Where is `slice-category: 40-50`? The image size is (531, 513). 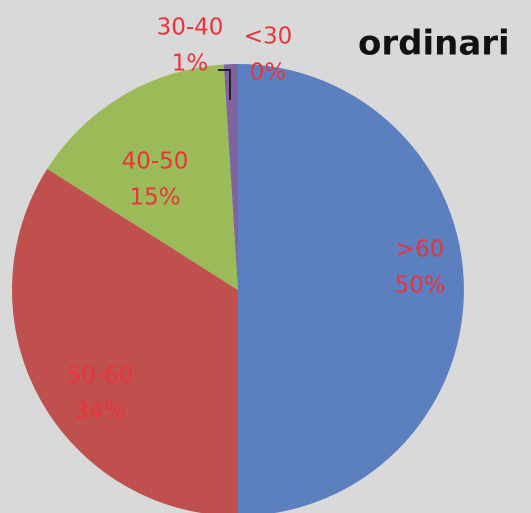
slice-category: 40-50 is located at coordinates (155, 162).